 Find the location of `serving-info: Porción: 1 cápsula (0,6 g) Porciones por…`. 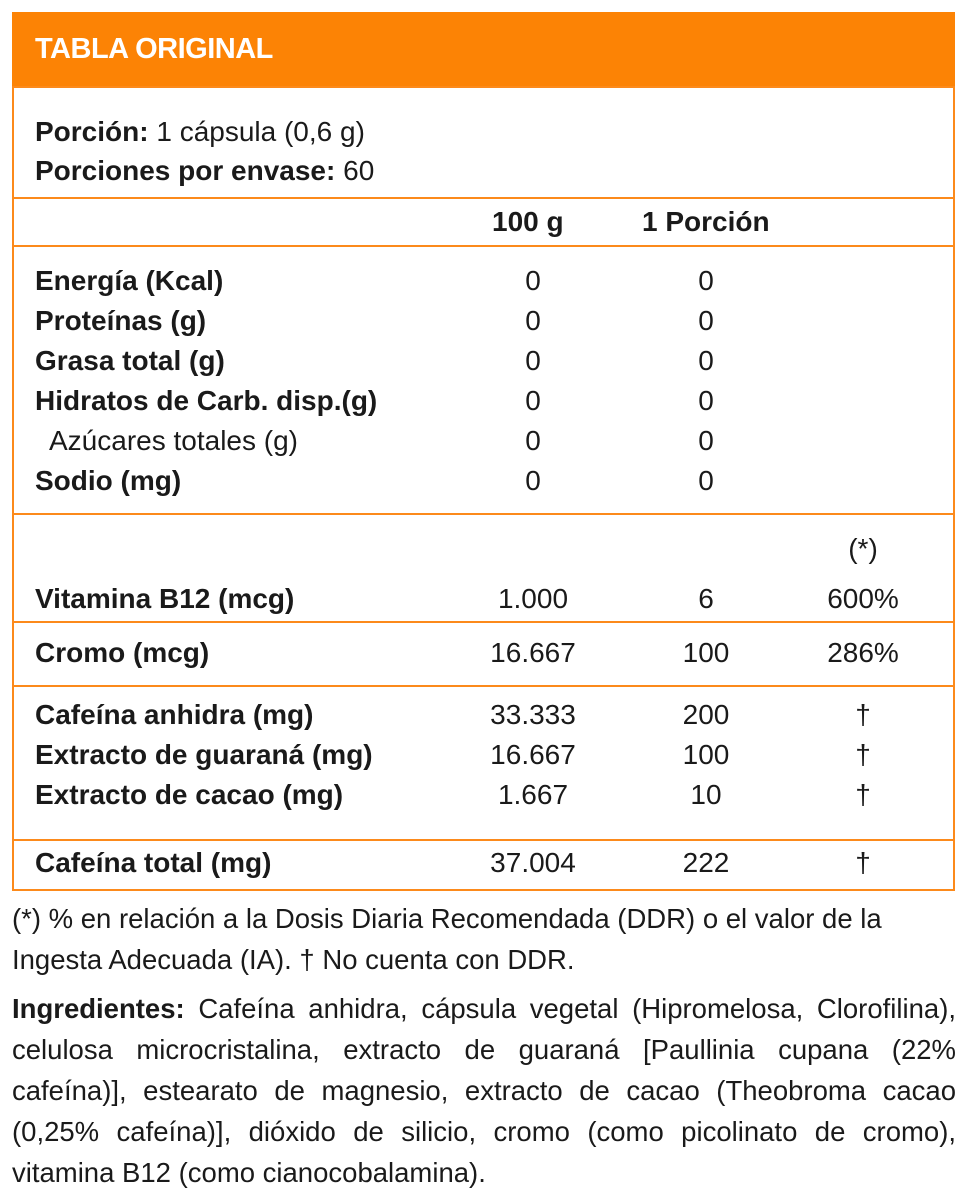

serving-info: Porción: 1 cápsula (0,6 g) Porciones por… is located at coordinates (483, 141).